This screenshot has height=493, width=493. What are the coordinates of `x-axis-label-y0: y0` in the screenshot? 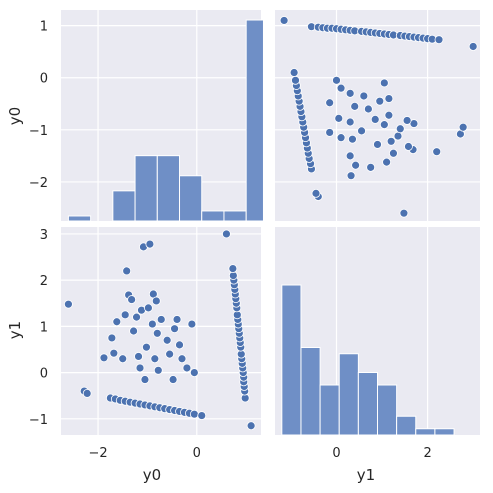 It's located at (152, 475).